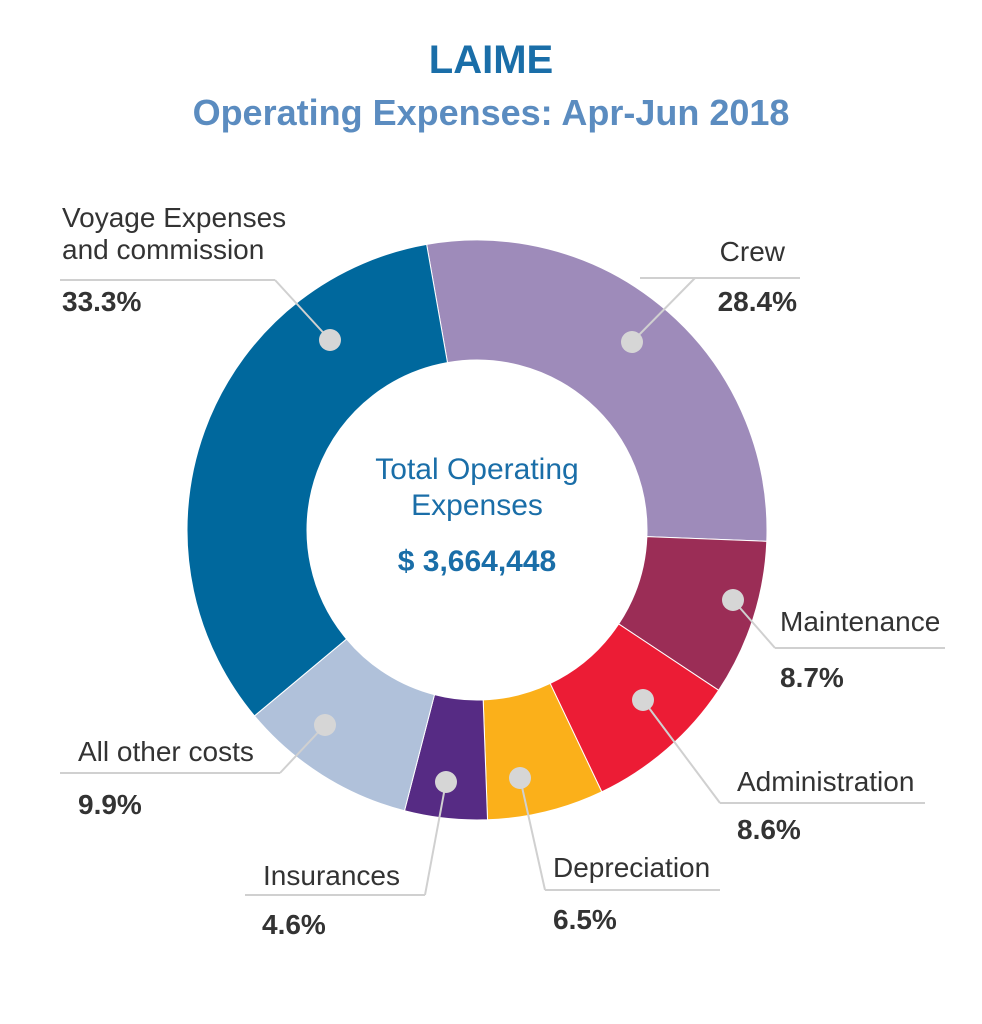  What do you see at coordinates (294, 924) in the screenshot?
I see `value-label: 4.6%` at bounding box center [294, 924].